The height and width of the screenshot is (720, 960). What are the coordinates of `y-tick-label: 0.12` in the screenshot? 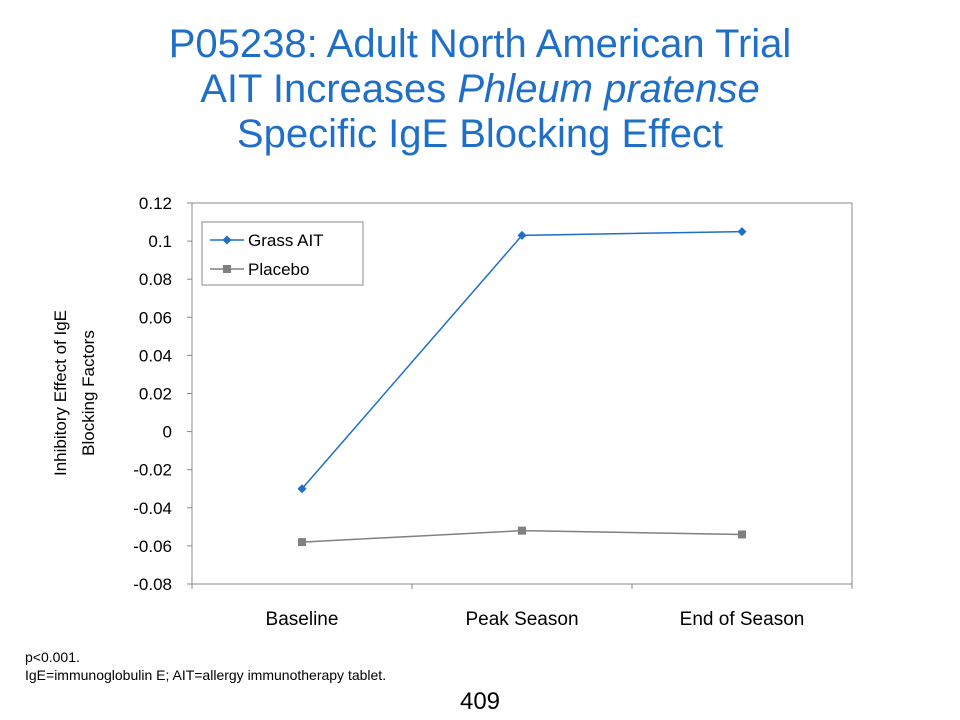 It's located at (155, 203).